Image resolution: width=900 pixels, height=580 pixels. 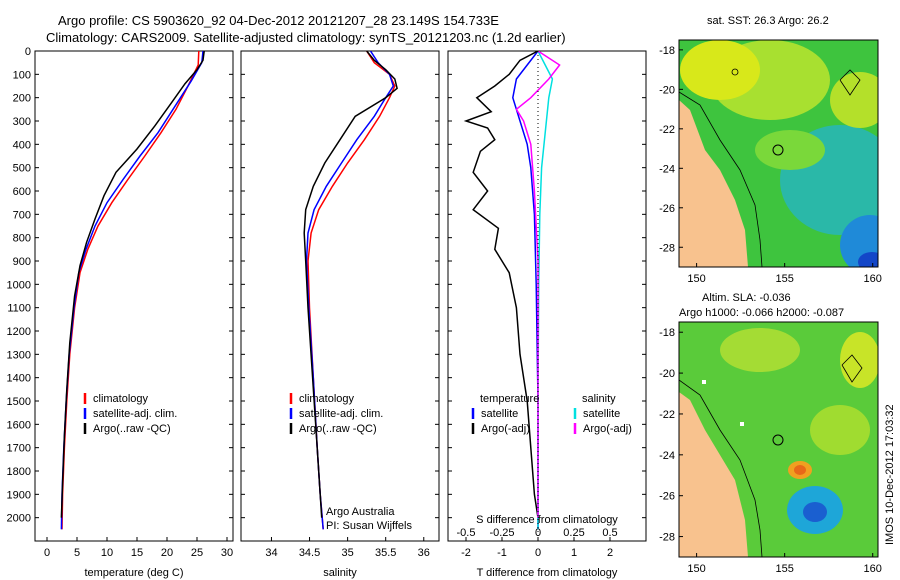 What do you see at coordinates (784, 569) in the screenshot?
I see `sla-map-xtick-label: 155` at bounding box center [784, 569].